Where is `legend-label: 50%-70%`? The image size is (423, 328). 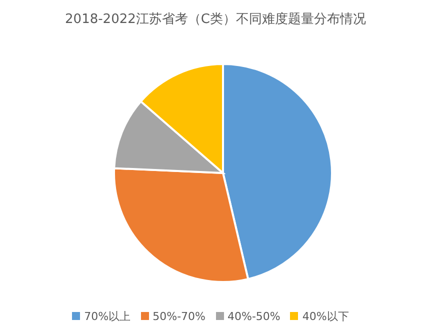 legend-label: 50%-70% is located at coordinates (179, 316).